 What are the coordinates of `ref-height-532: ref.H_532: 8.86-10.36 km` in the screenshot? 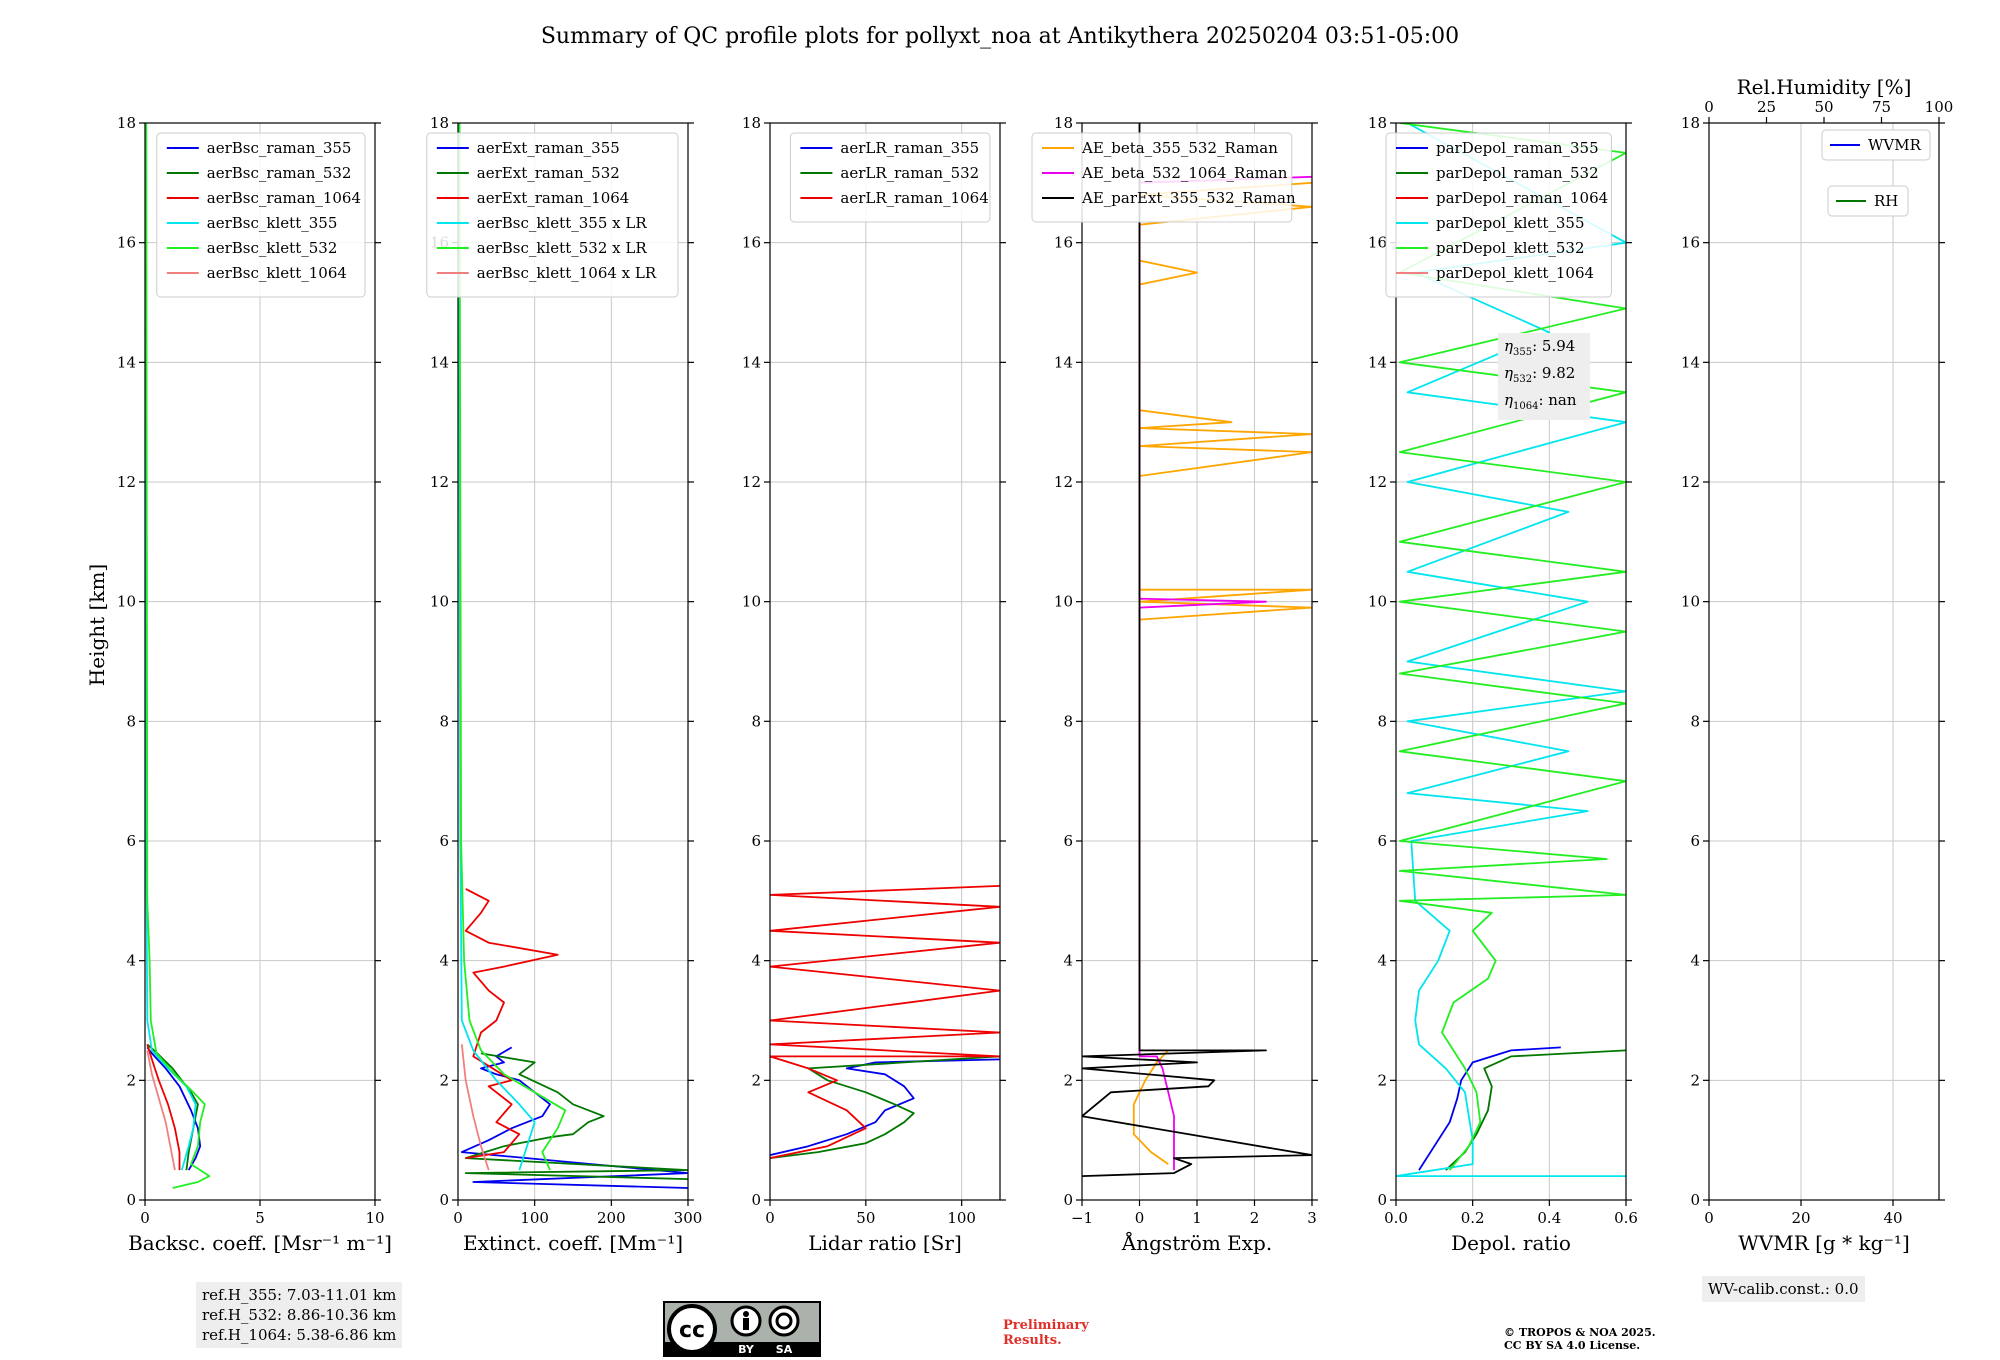 It's located at (299, 1315).